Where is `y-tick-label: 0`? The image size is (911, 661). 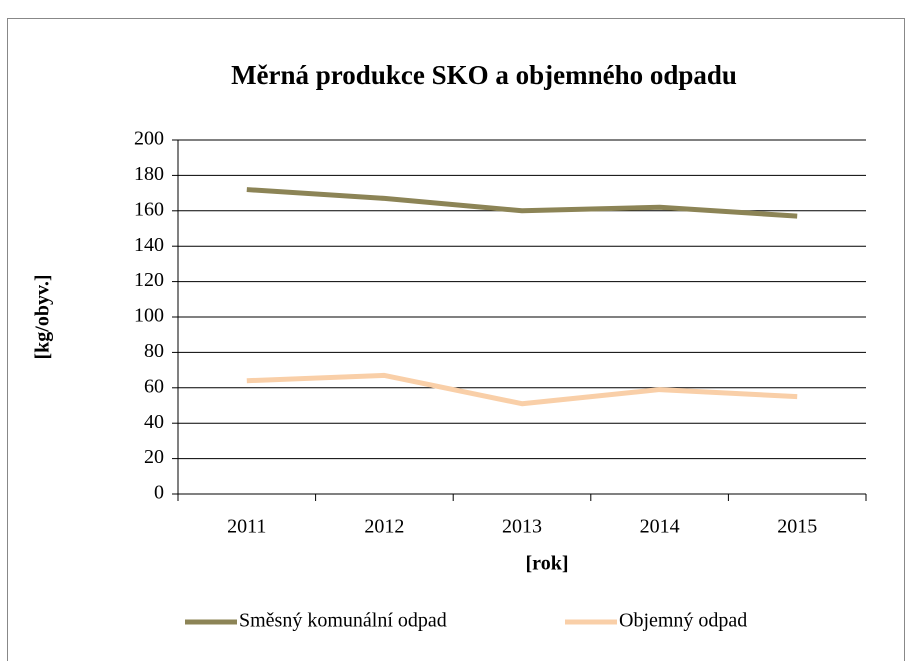
y-tick-label: 0 is located at coordinates (159, 493).